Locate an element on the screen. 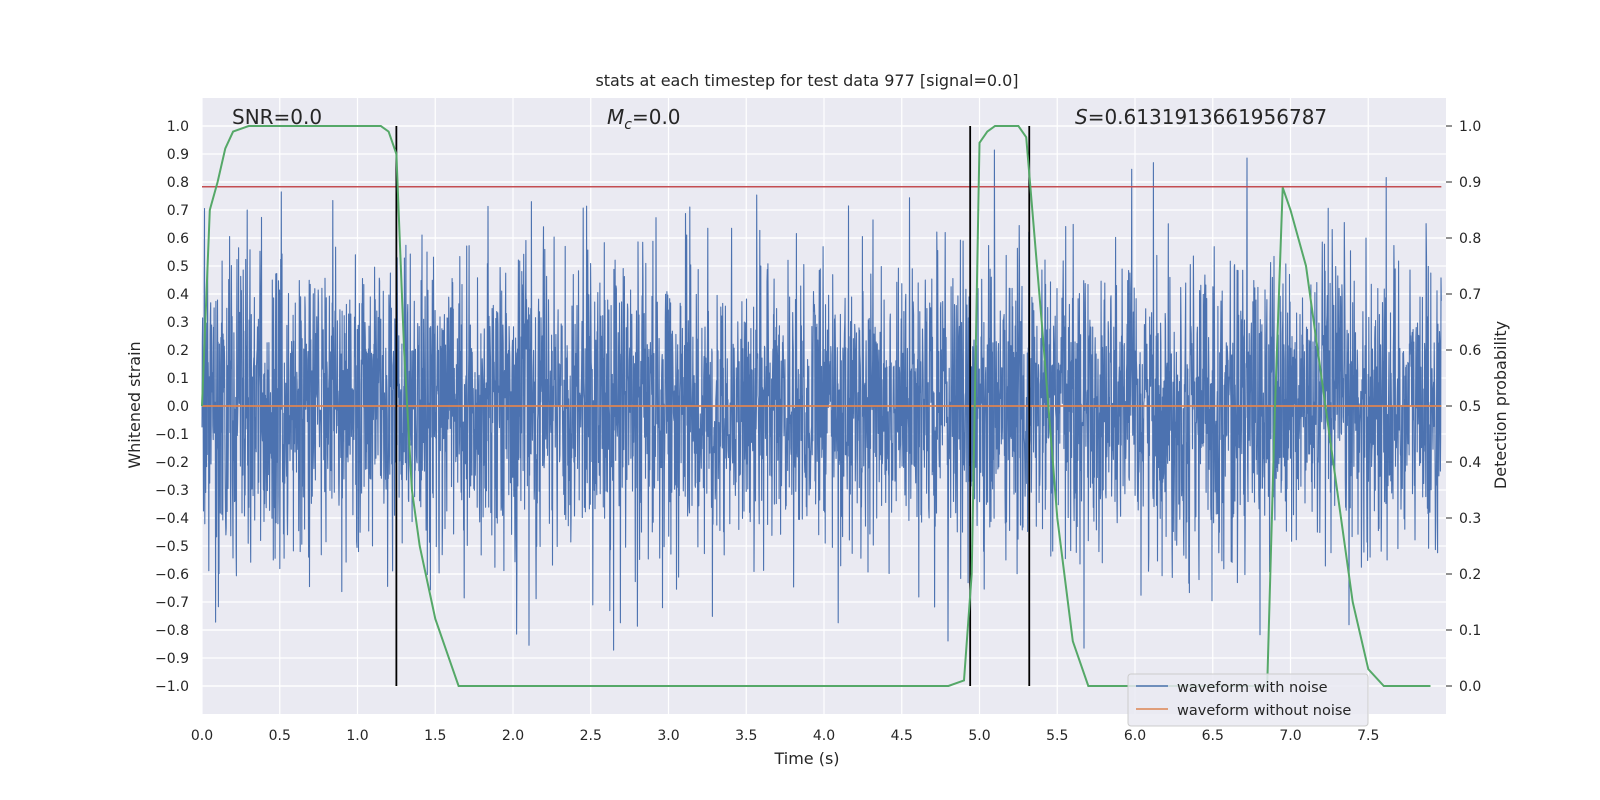 The height and width of the screenshot is (800, 1600). y-tick-label: −0.9 is located at coordinates (172, 659).